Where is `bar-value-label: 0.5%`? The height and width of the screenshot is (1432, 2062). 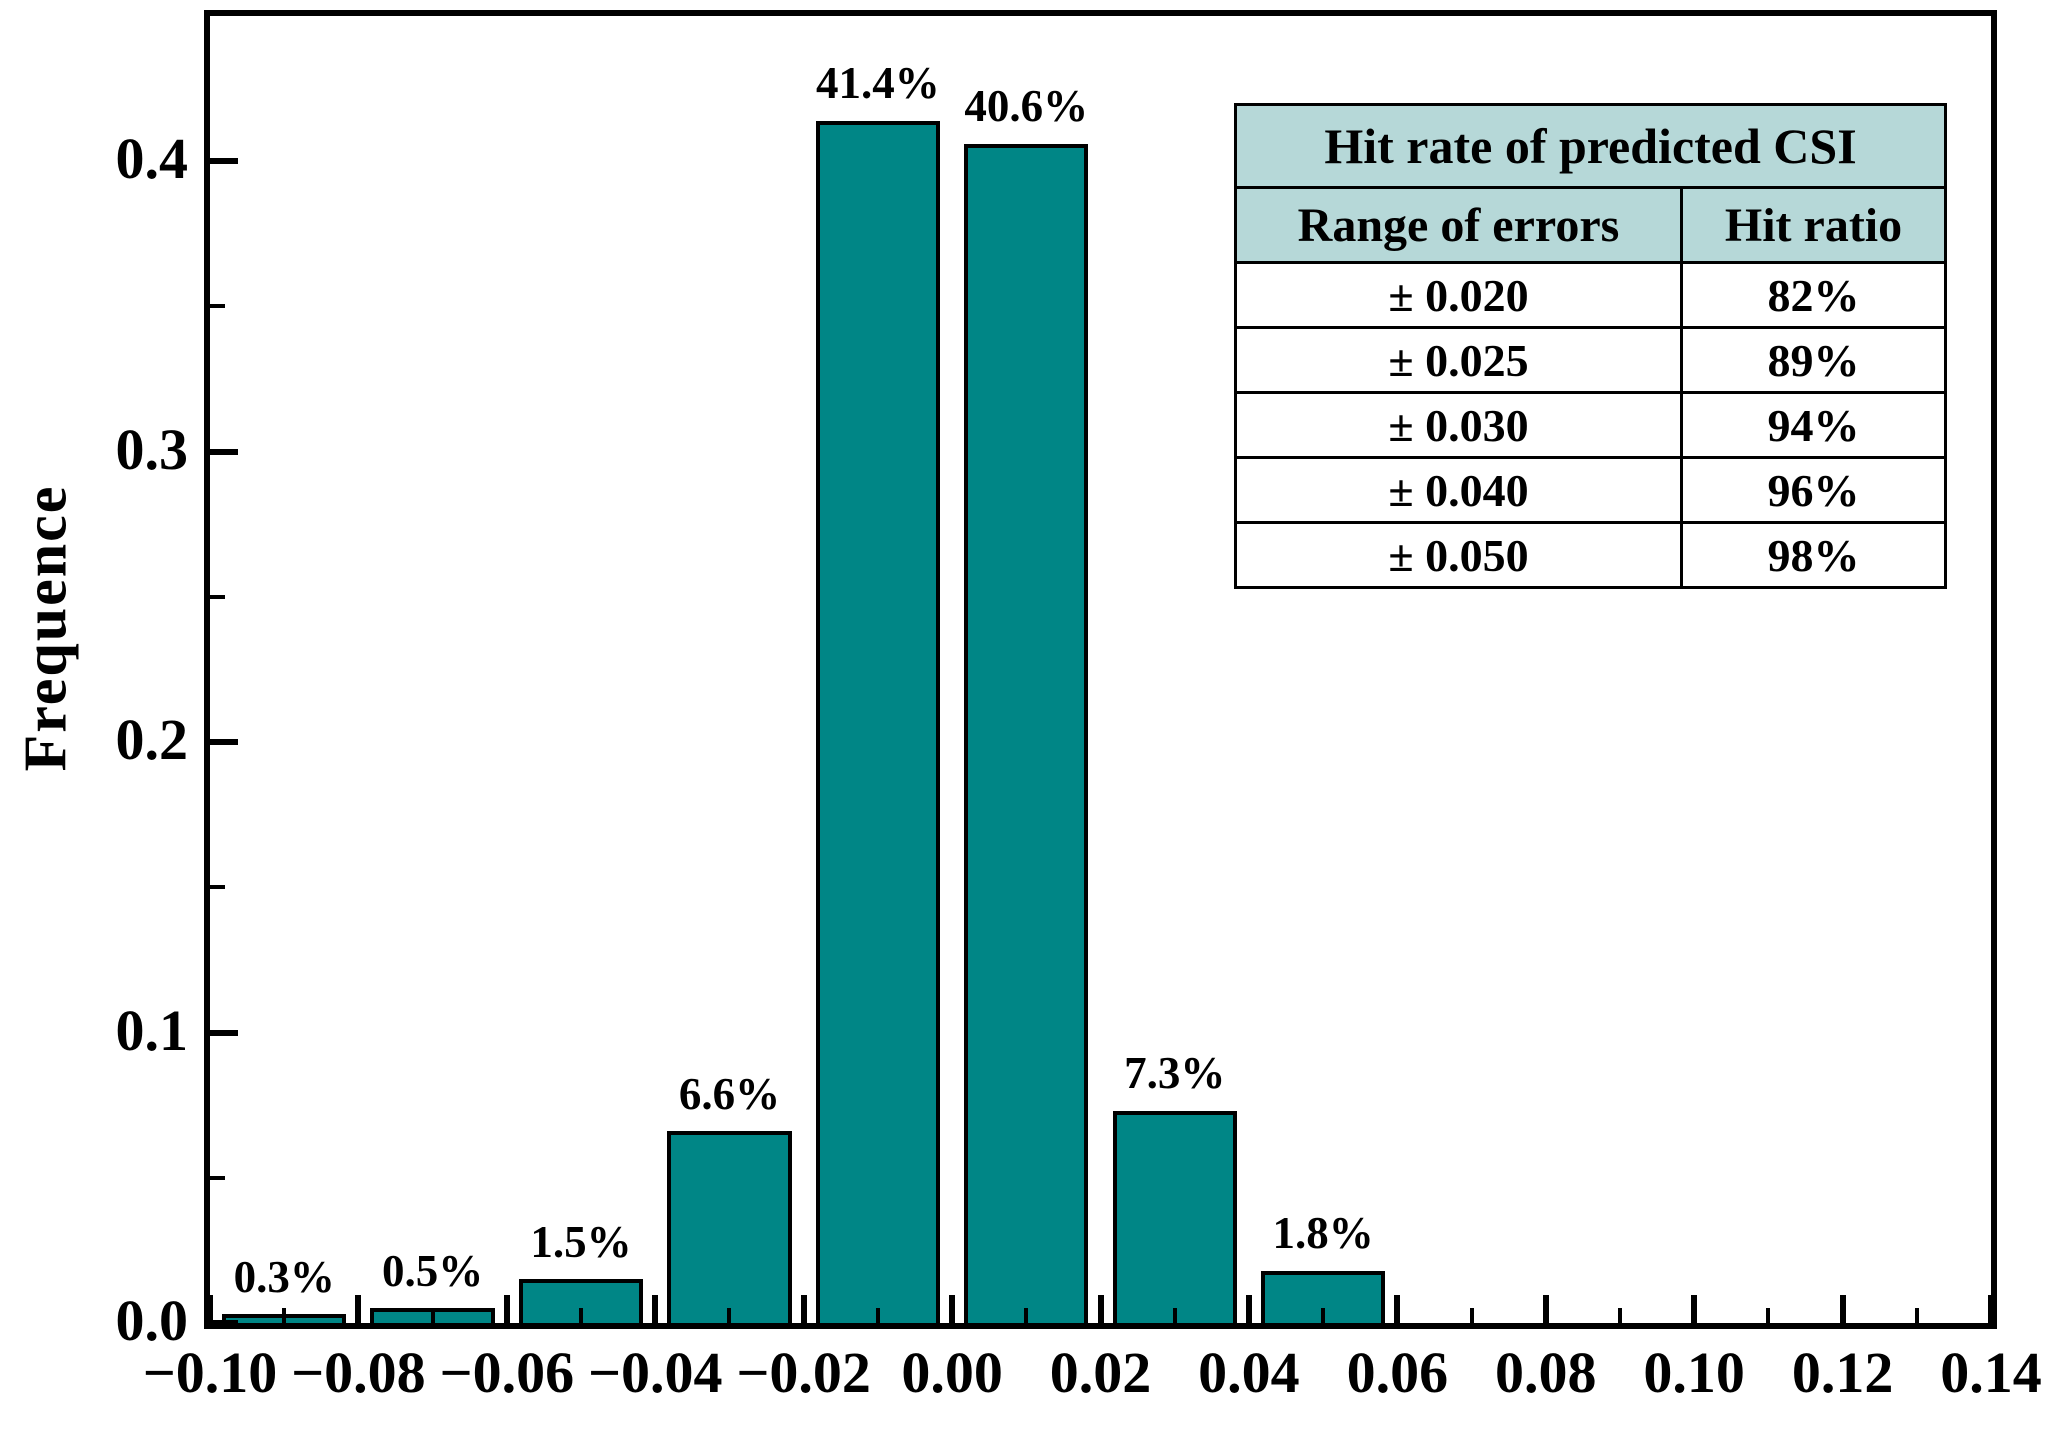 bar-value-label: 0.5% is located at coordinates (433, 1270).